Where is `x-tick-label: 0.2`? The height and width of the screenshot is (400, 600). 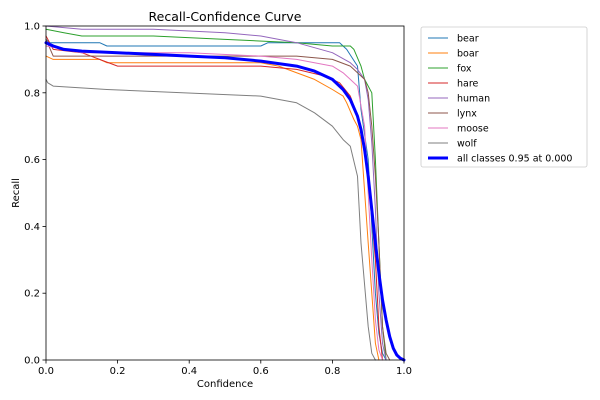 x-tick-label: 0.2 is located at coordinates (118, 371).